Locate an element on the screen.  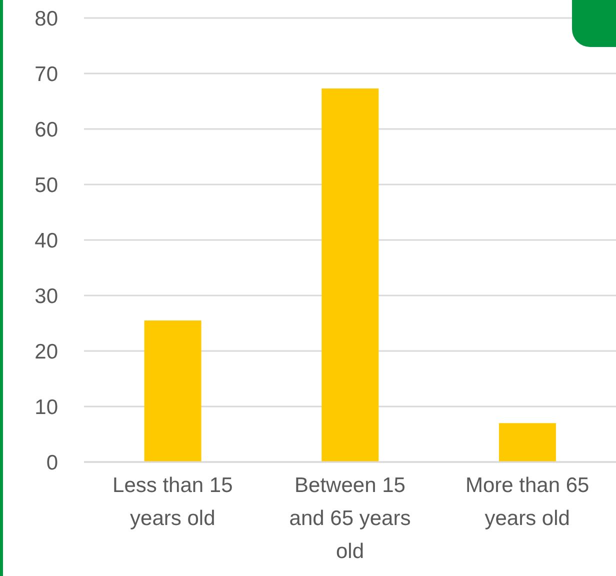
y-tick-label: 60 is located at coordinates (46, 130).